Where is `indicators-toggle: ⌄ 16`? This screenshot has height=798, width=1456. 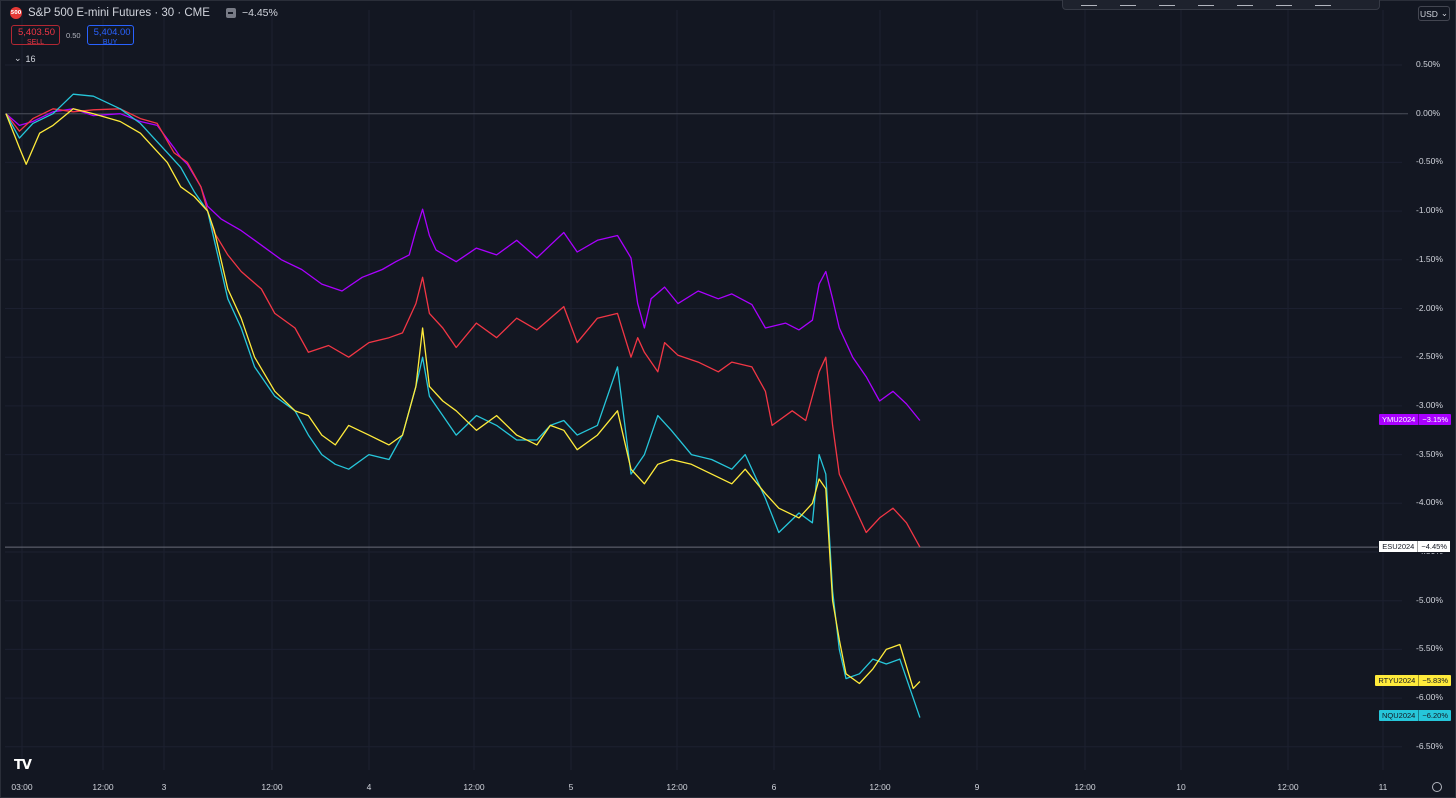
indicators-toggle: ⌄ 16 is located at coordinates (25, 58).